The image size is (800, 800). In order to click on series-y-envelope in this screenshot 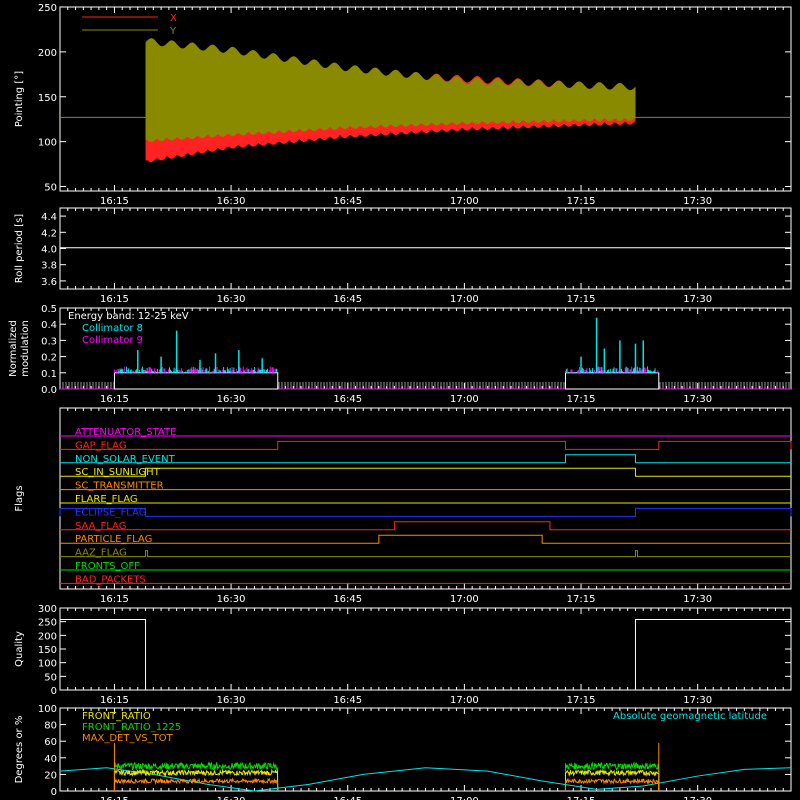, I will do `click(390, 90)`.